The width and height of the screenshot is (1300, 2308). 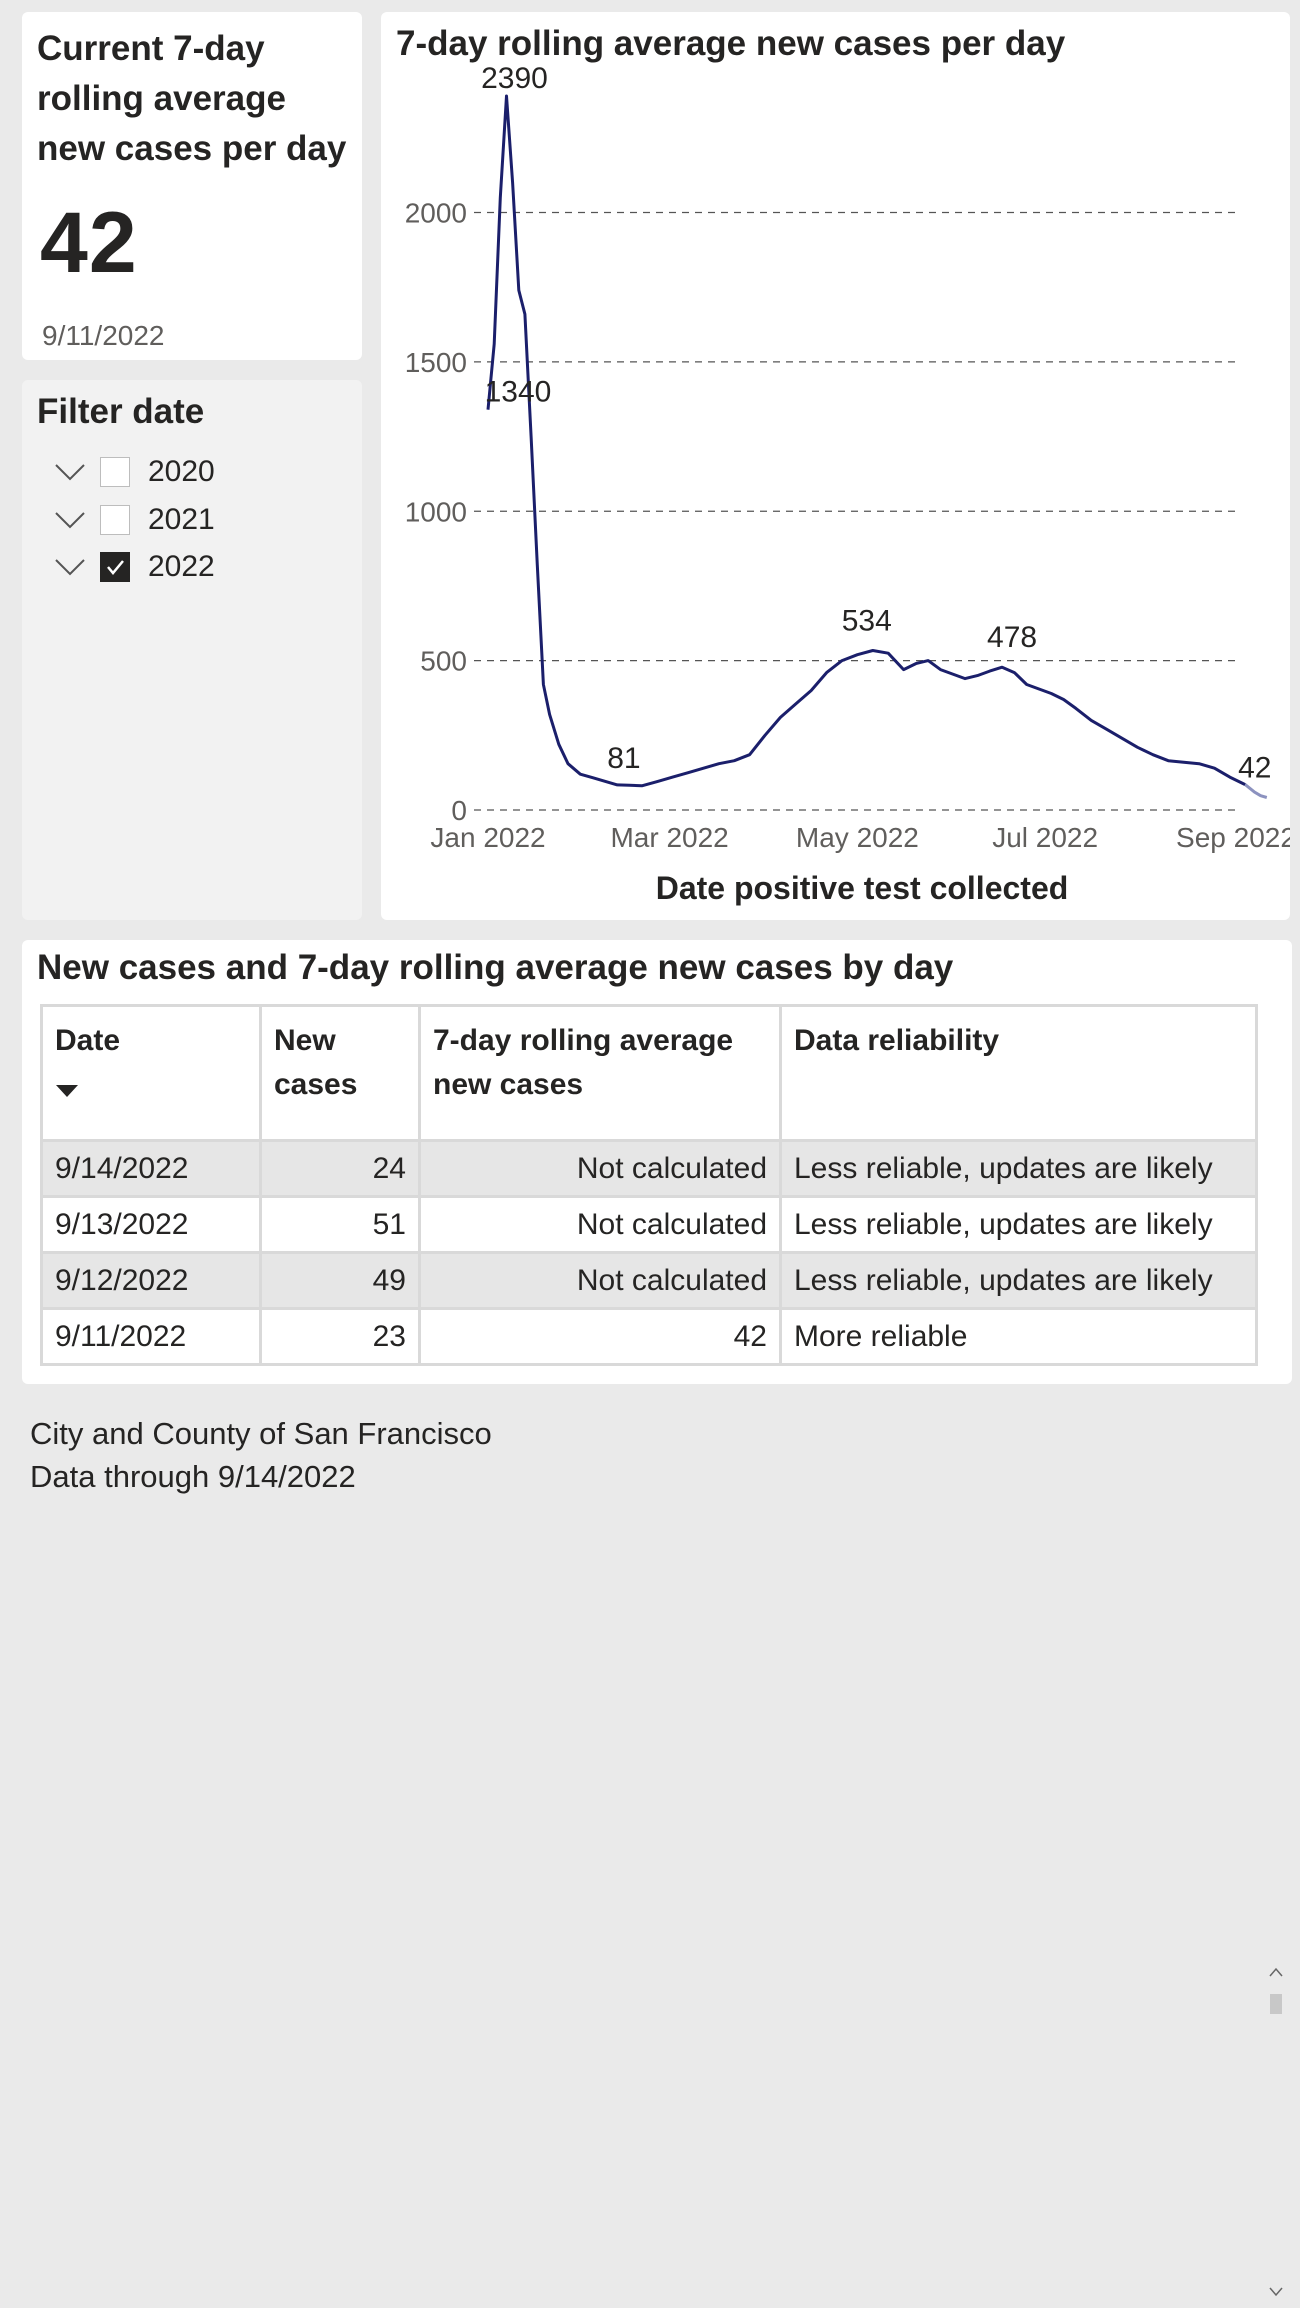 What do you see at coordinates (151, 1224) in the screenshot?
I see `cell-date: 9/13/2022` at bounding box center [151, 1224].